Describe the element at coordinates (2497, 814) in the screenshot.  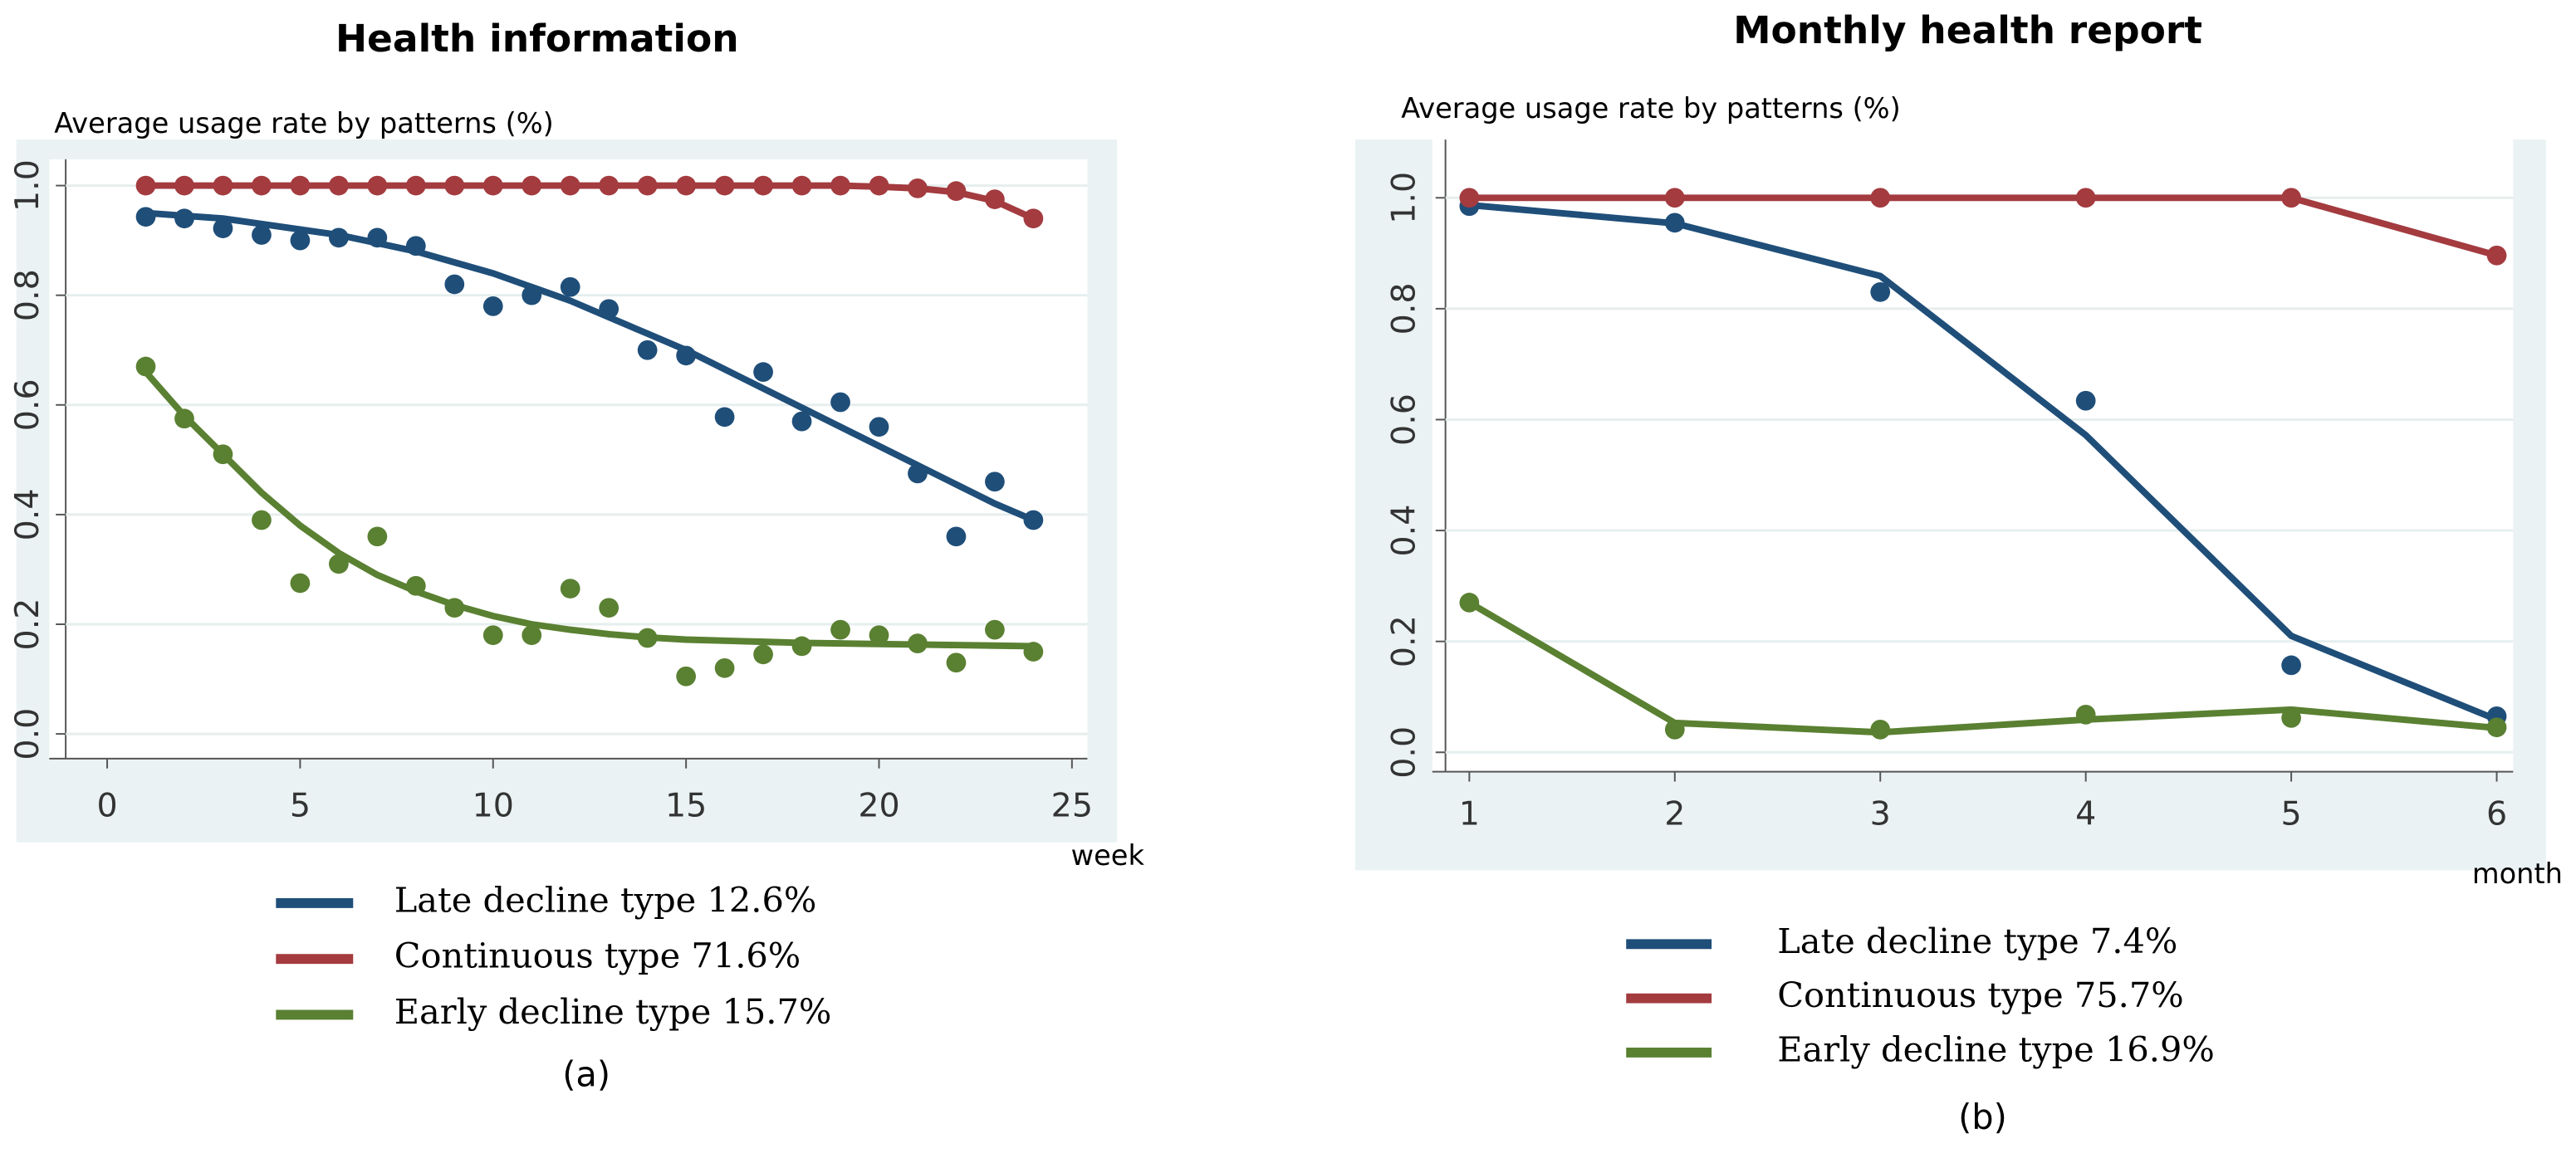
I see `x-tick-label: 6` at that location.